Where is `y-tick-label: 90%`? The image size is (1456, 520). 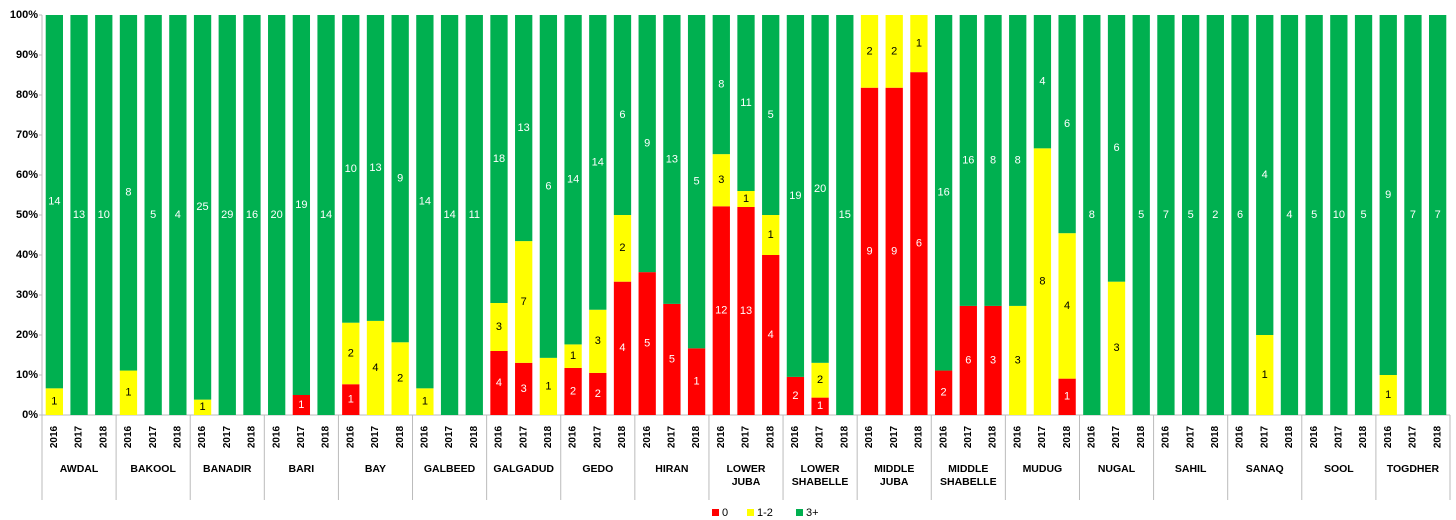
y-tick-label: 90% is located at coordinates (27, 55).